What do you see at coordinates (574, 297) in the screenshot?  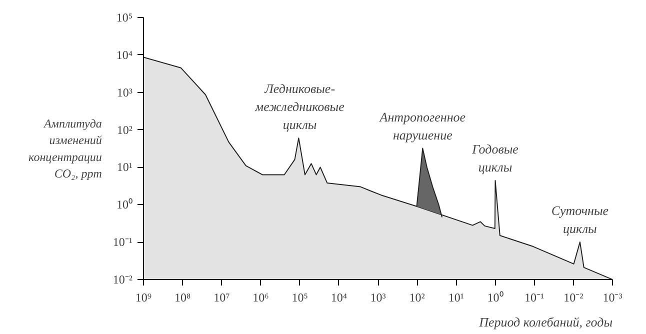 I see `x-tick-label: 10⁻²` at bounding box center [574, 297].